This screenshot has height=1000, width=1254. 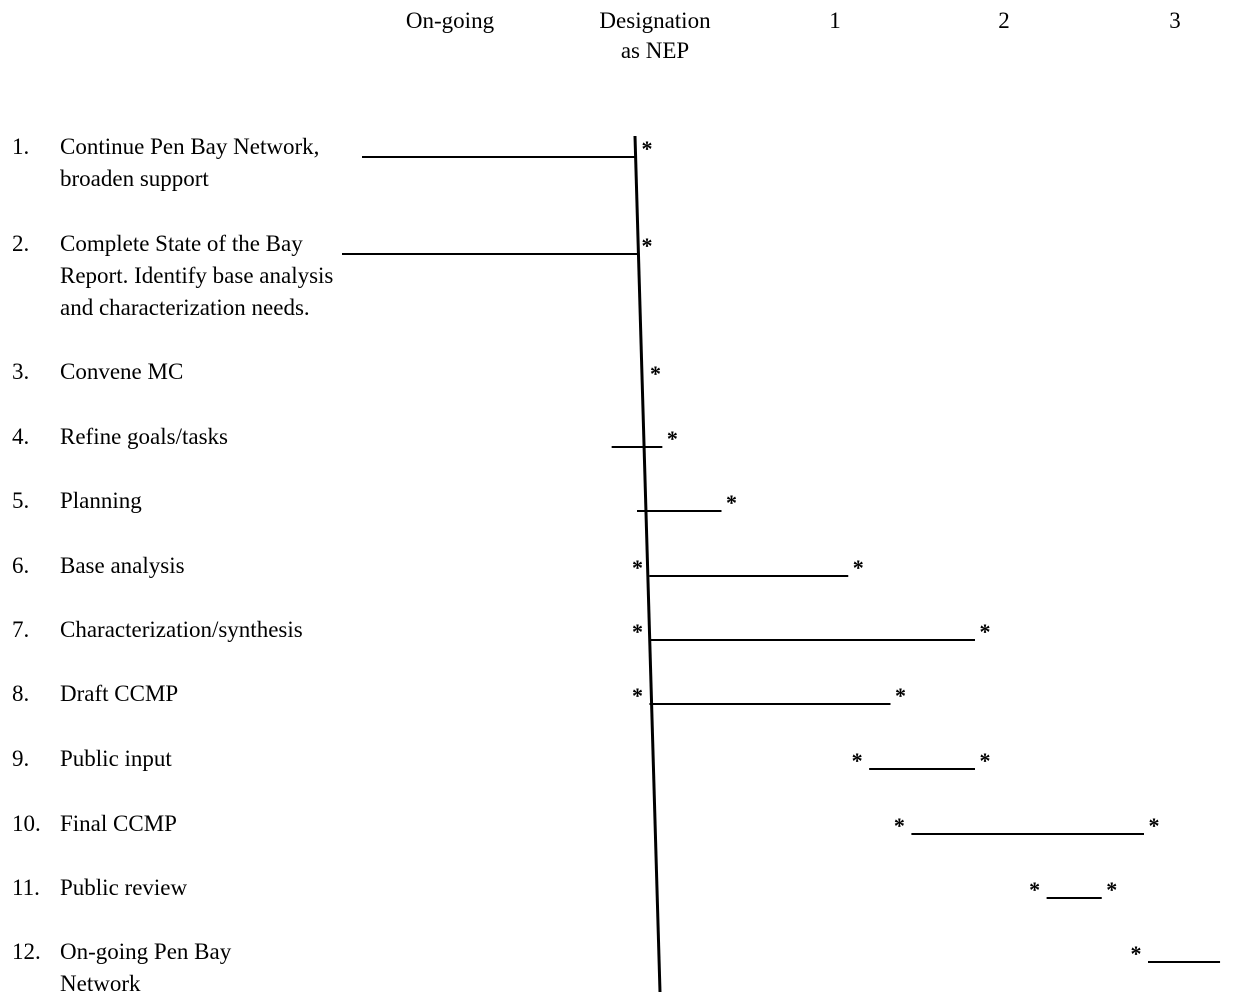 I want to click on task-label-line-1: Characterization/synthesis, so click(x=181, y=629).